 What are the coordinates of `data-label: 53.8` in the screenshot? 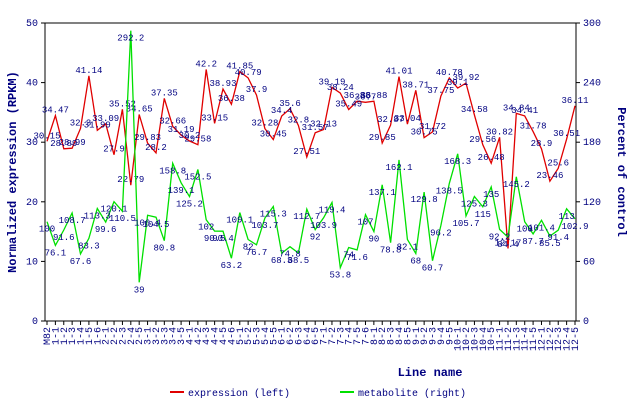 It's located at (341, 276).